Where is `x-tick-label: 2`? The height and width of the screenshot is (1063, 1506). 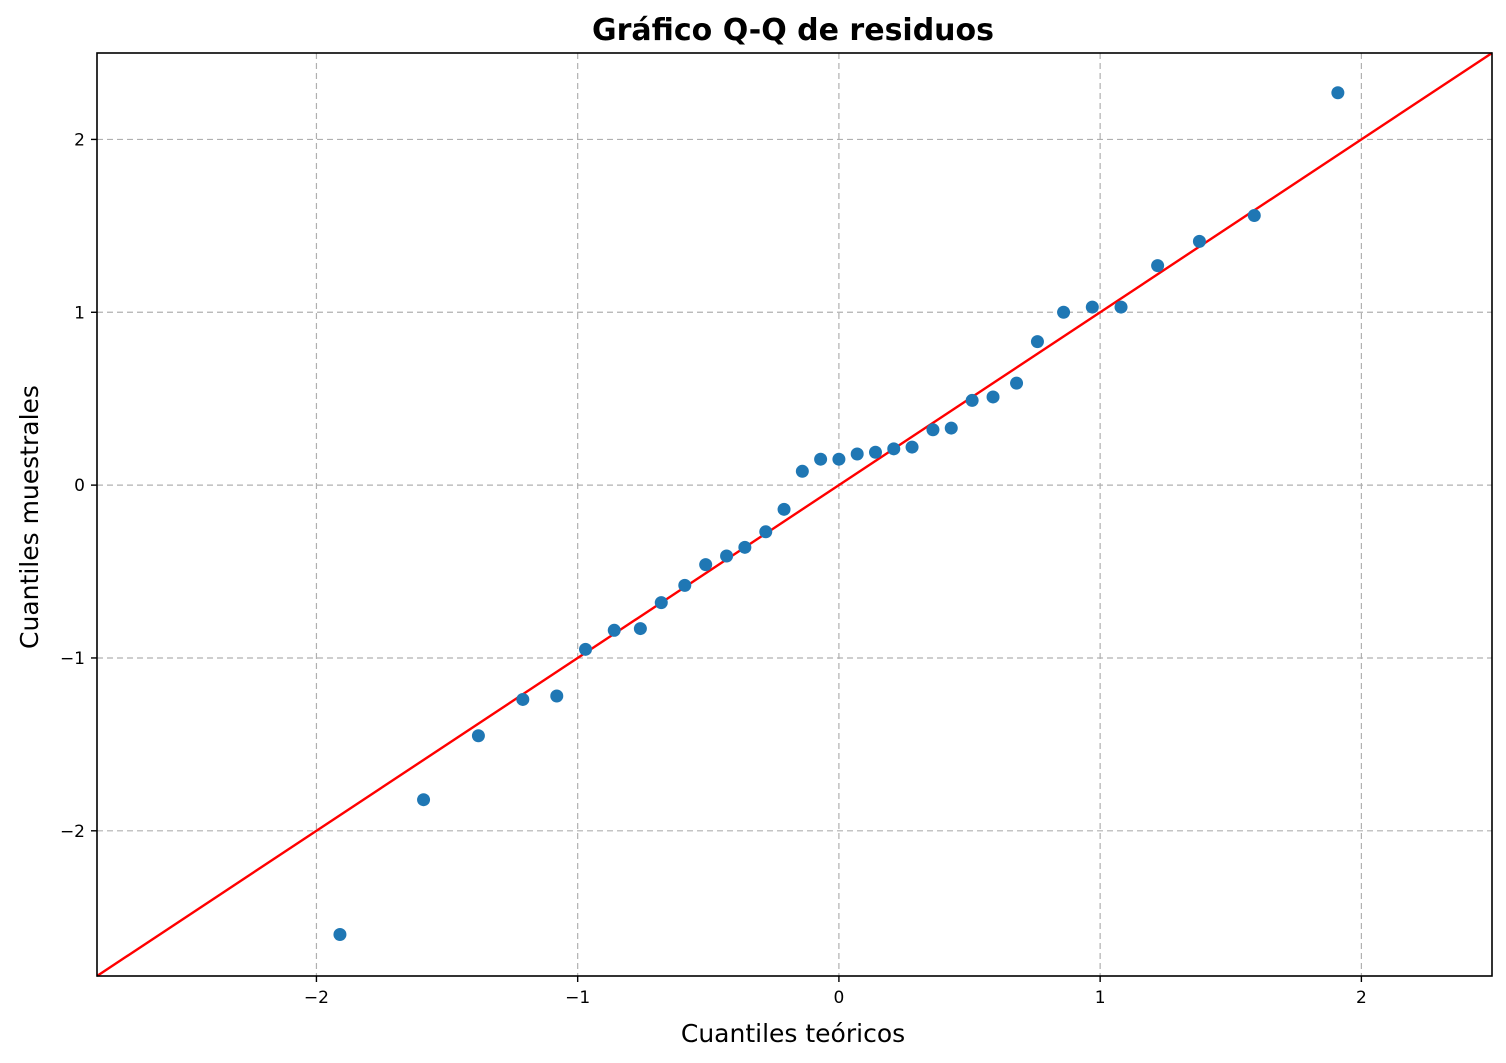 x-tick-label: 2 is located at coordinates (1361, 998).